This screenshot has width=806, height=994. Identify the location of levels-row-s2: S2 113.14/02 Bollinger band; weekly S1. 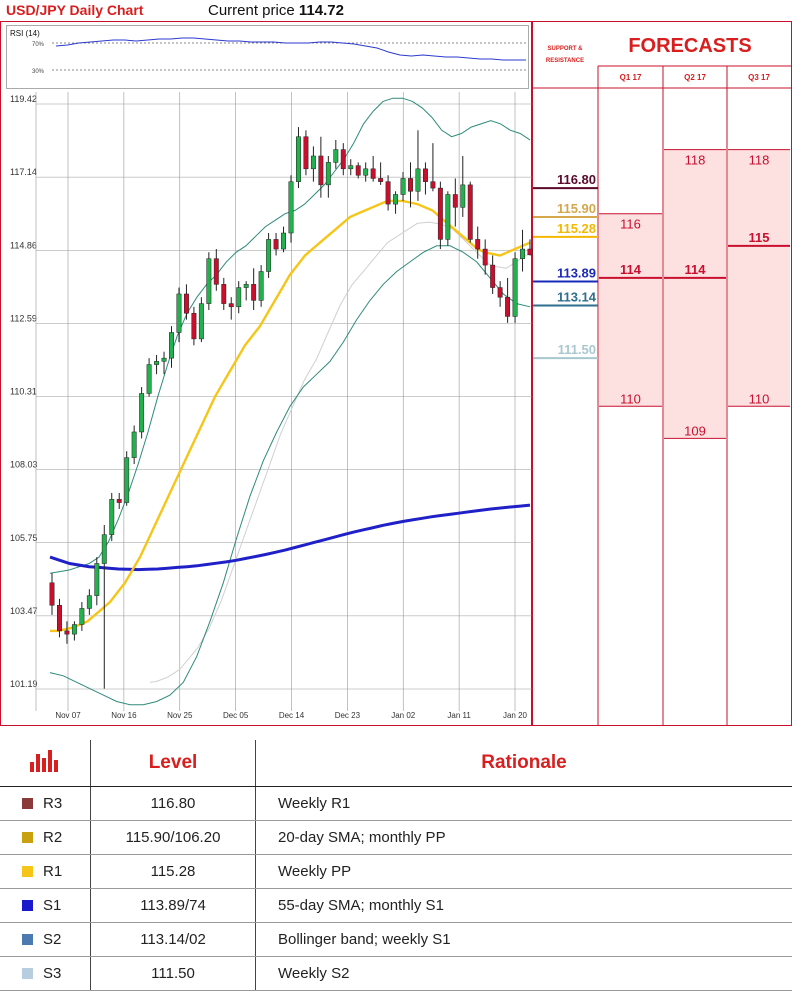
(396, 939).